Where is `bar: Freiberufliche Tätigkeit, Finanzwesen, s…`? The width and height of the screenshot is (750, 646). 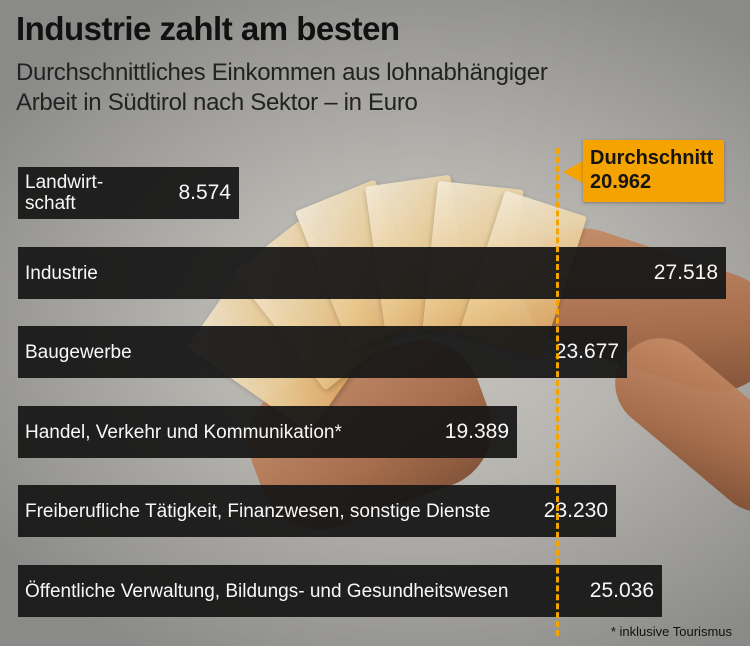
bar: Freiberufliche Tätigkeit, Finanzwesen, s… is located at coordinates (317, 511).